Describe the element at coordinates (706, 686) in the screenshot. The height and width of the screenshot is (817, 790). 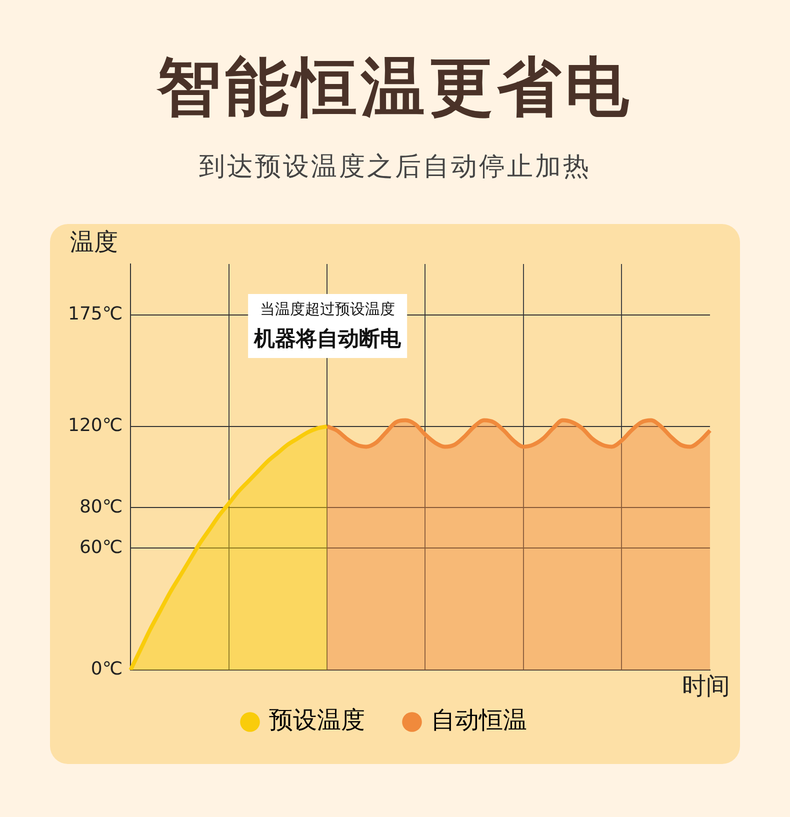
I see `x-axis-title: 时间` at that location.